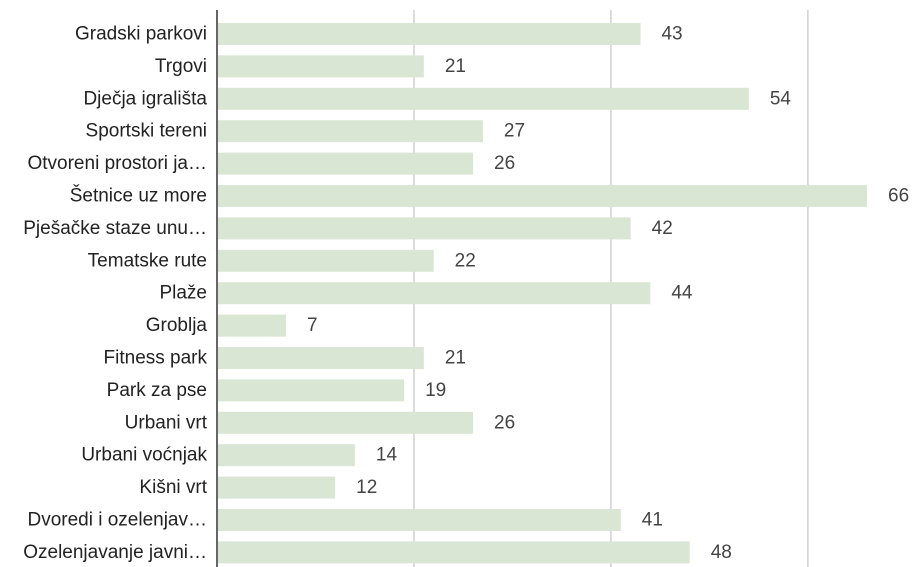  What do you see at coordinates (145, 98) in the screenshot?
I see `category-label: Dječja igrališta` at bounding box center [145, 98].